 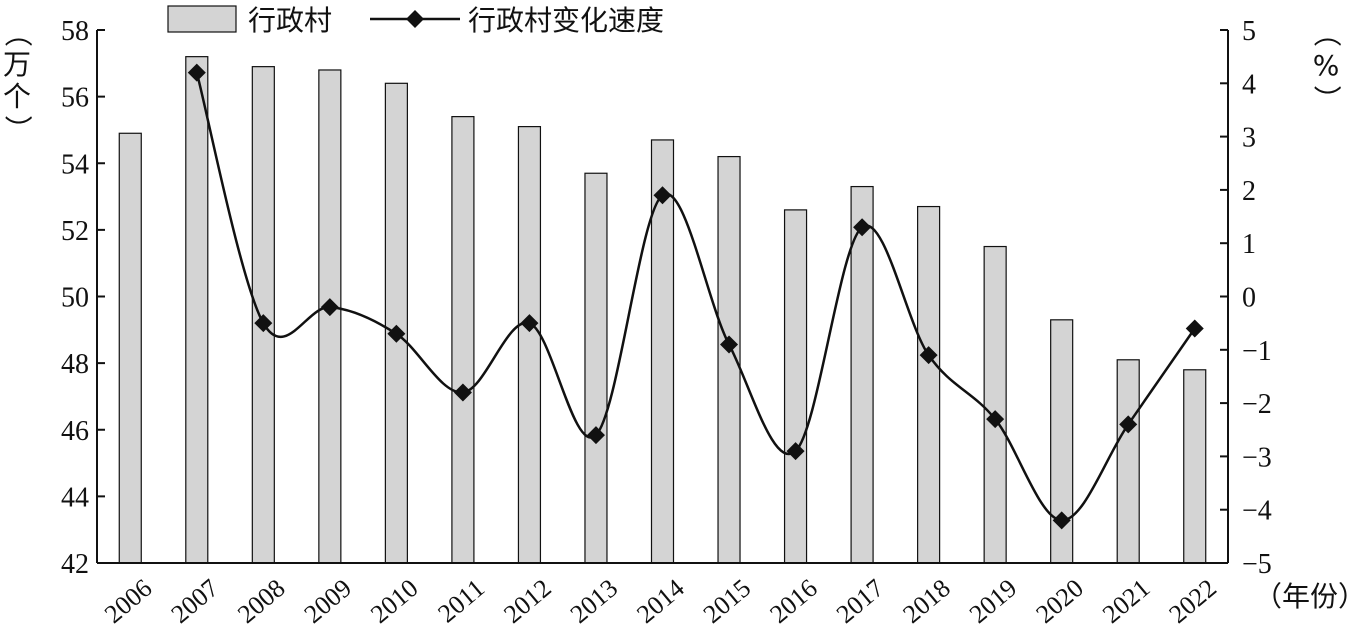 What do you see at coordinates (75, 231) in the screenshot?
I see `y-left-tick-label: 52` at bounding box center [75, 231].